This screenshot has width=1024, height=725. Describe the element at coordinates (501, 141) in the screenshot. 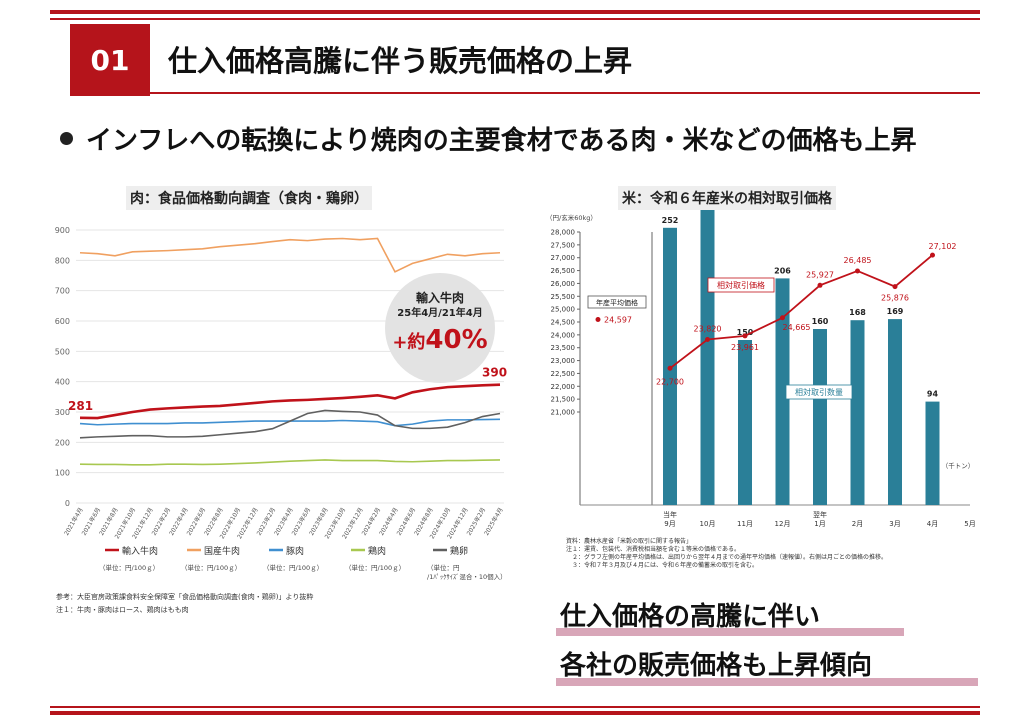

I see `bullet-text: インフレへの転換により焼肉の主要食材である肉・米などの価格も上昇` at that location.